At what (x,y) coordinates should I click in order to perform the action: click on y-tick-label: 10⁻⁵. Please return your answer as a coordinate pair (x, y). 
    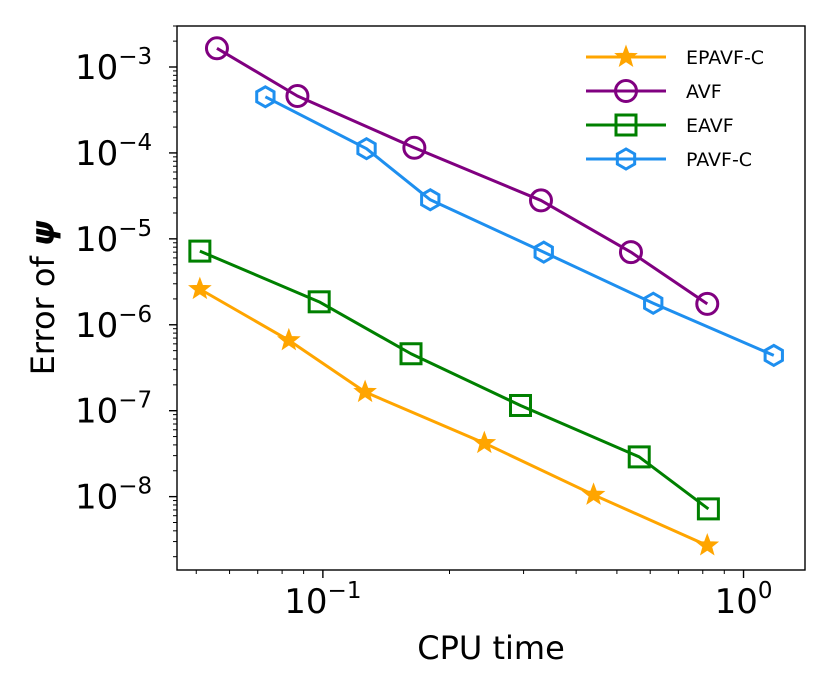
    Looking at the image, I should click on (113, 238).